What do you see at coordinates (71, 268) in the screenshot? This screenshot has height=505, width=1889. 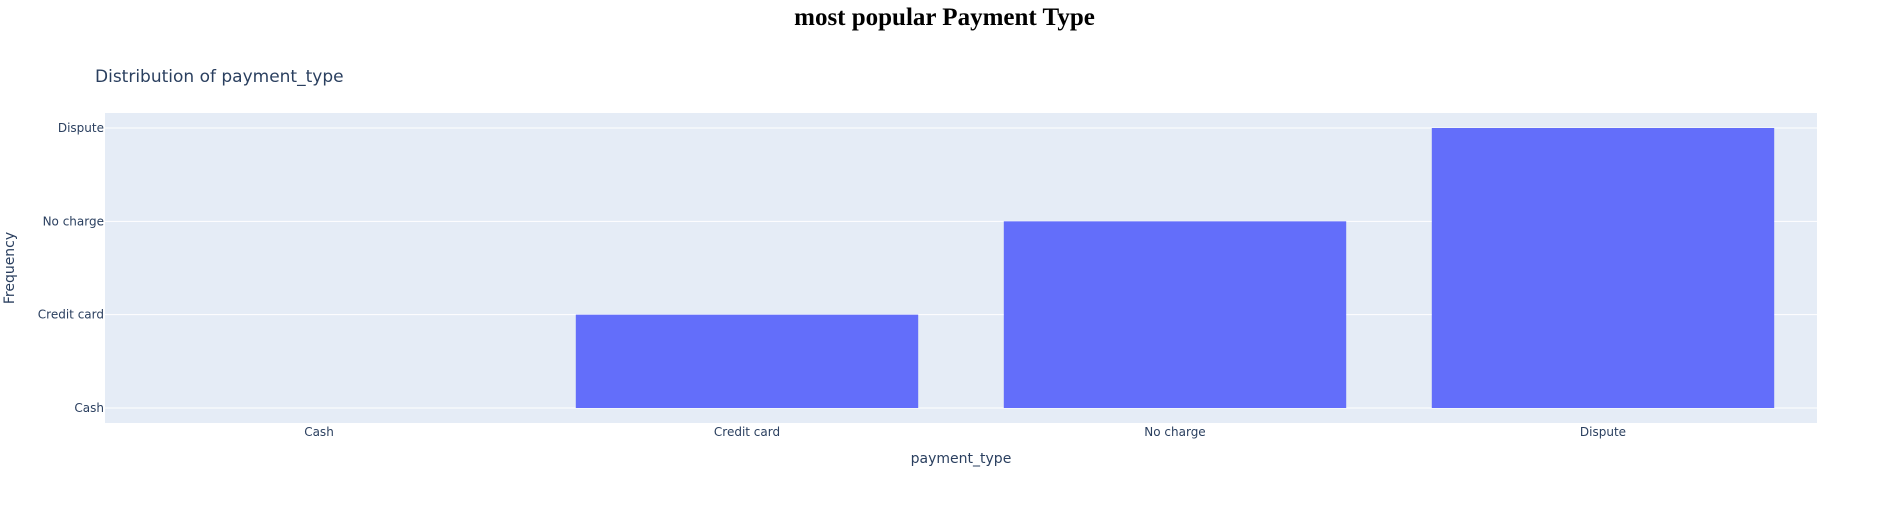 I see `y-tick-labels: Cash Credit card No charge Dispute` at bounding box center [71, 268].